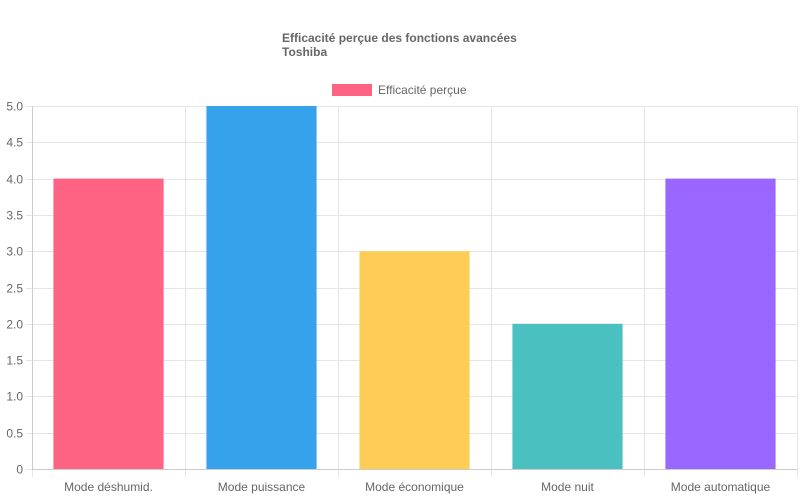  I want to click on x-tick-label: Mode puissance, so click(262, 487).